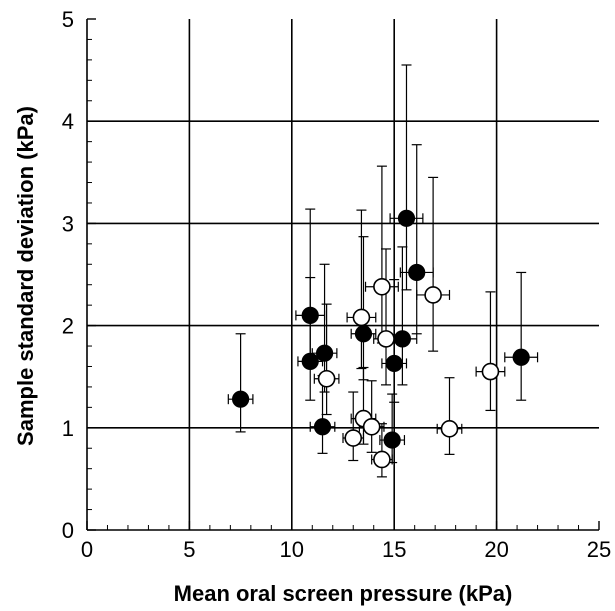 The height and width of the screenshot is (611, 615). I want to click on y-tick-label: 5, so click(68, 19).